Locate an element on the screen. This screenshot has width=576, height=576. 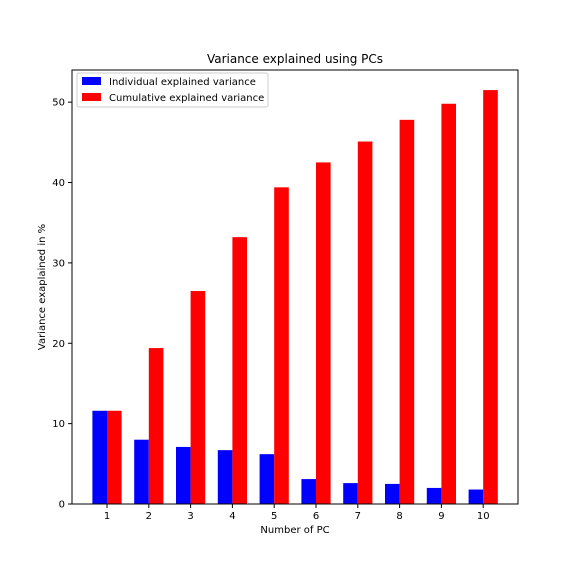
x-tick-label: 3 is located at coordinates (190, 516).